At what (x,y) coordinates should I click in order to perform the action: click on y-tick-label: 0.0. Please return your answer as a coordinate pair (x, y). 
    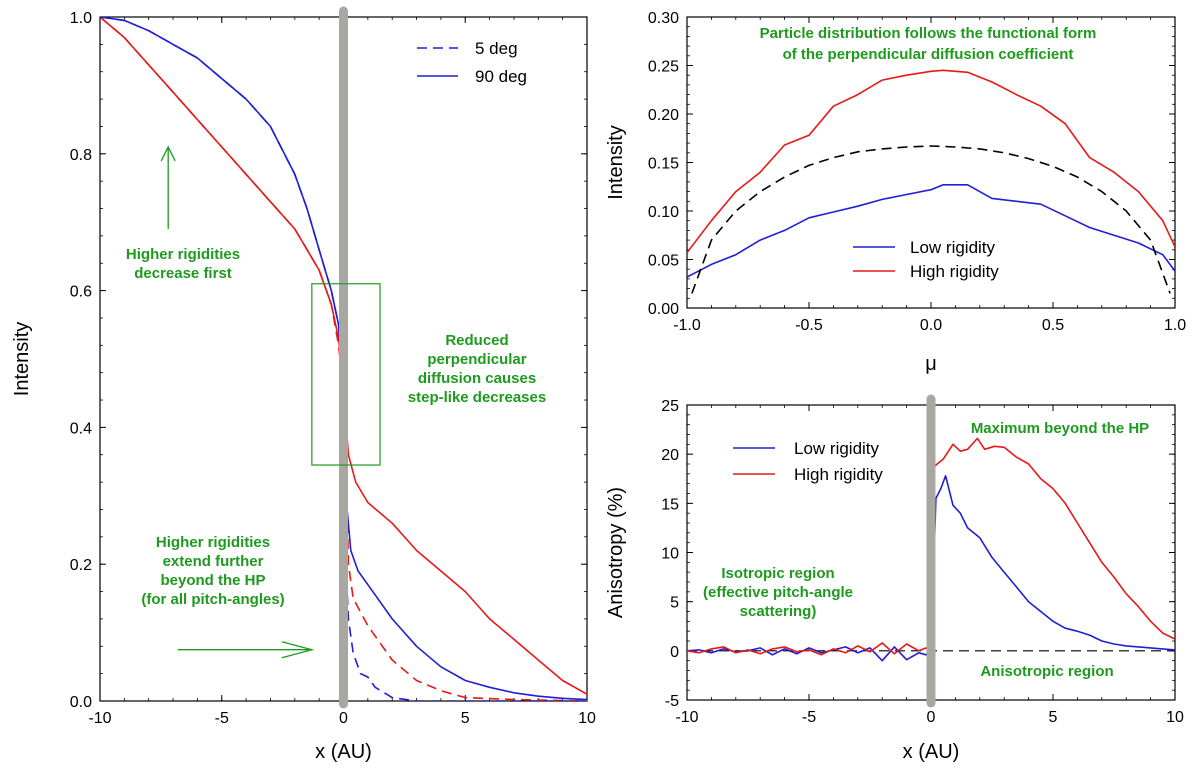
    Looking at the image, I should click on (81, 702).